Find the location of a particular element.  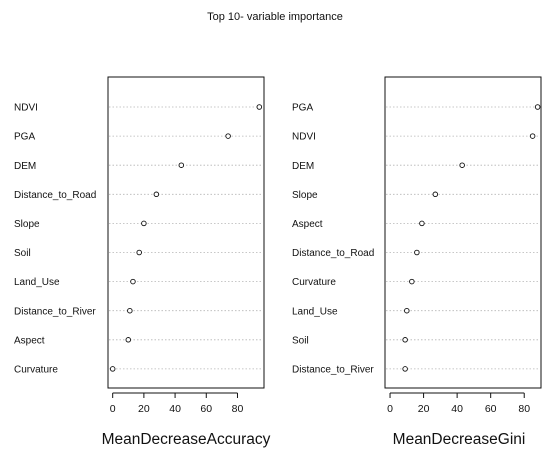

x-axis-label: MeanDecreaseAccuracy is located at coordinates (186, 439).